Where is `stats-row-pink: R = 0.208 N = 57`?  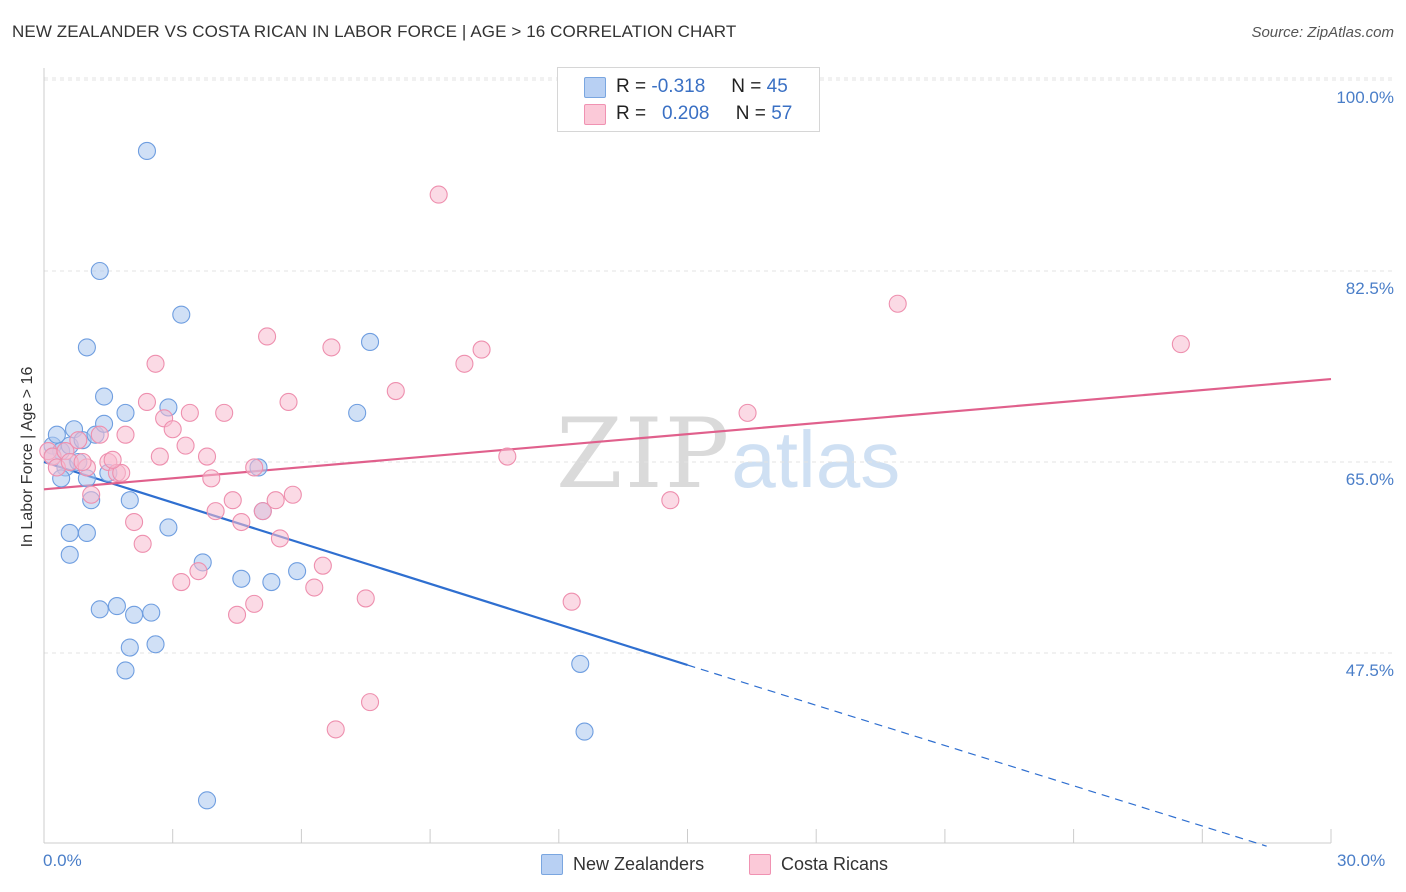 stats-row-pink: R = 0.208 N = 57 is located at coordinates (704, 114).